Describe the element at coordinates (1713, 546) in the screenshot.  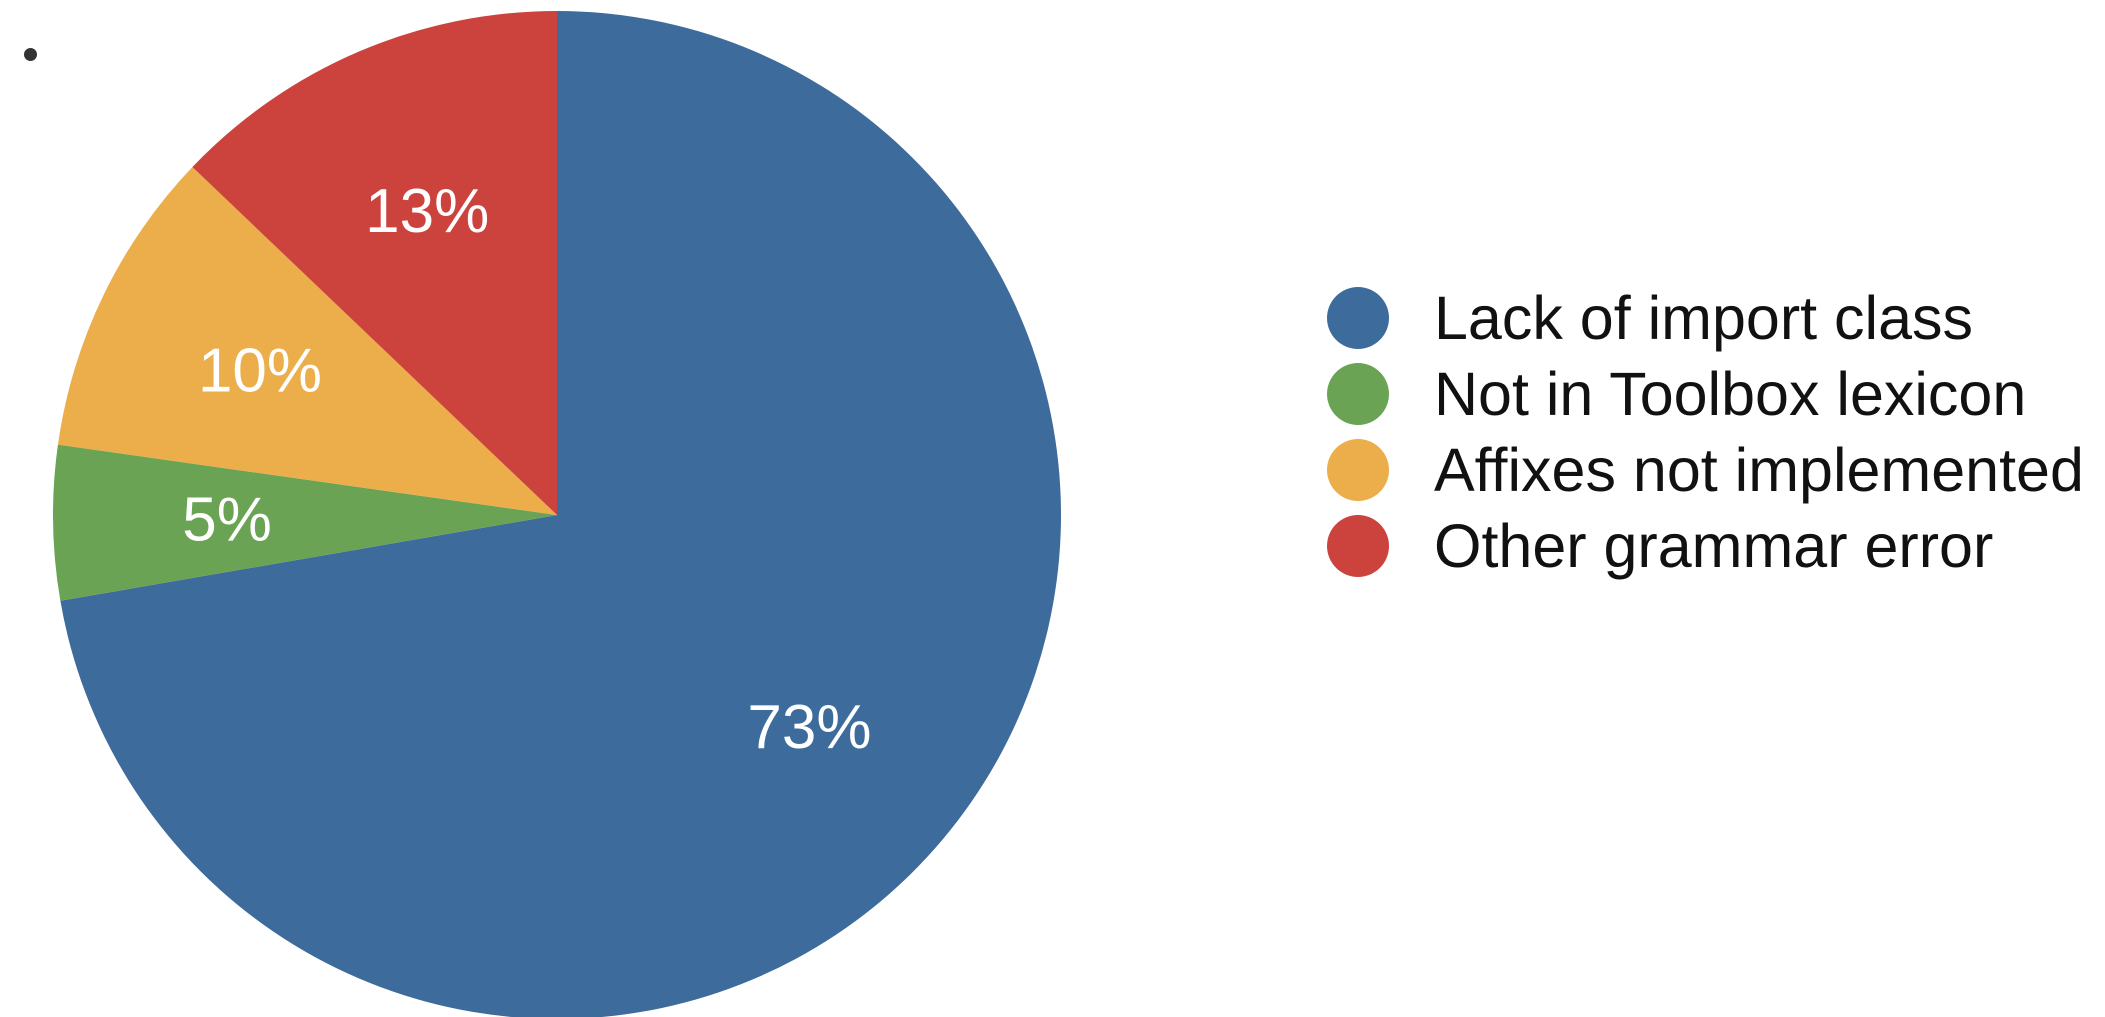
I see `legend-label-3: Other grammar error` at that location.